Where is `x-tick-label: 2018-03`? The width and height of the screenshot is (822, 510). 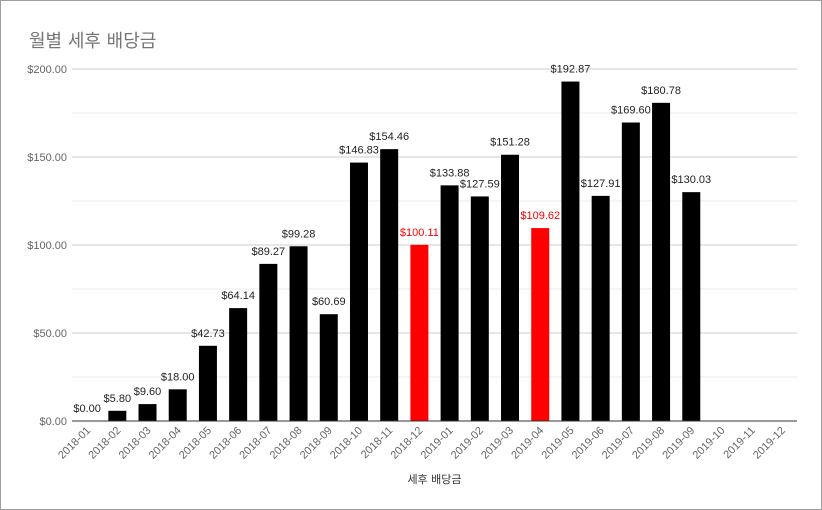 x-tick-label: 2018-03 is located at coordinates (135, 443).